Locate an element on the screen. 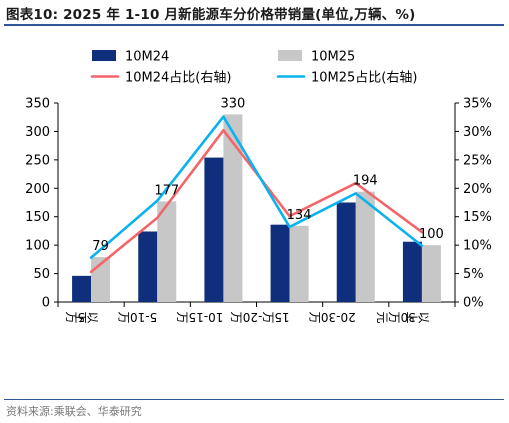 The height and width of the screenshot is (423, 509). right-axis-tick-label: 5% is located at coordinates (473, 274).